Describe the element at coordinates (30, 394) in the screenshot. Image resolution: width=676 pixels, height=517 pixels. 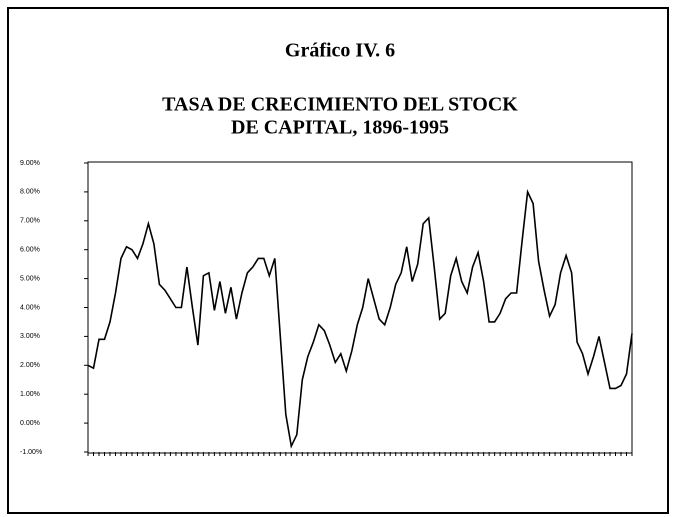
I see `y-tick-label: 1.00%` at that location.